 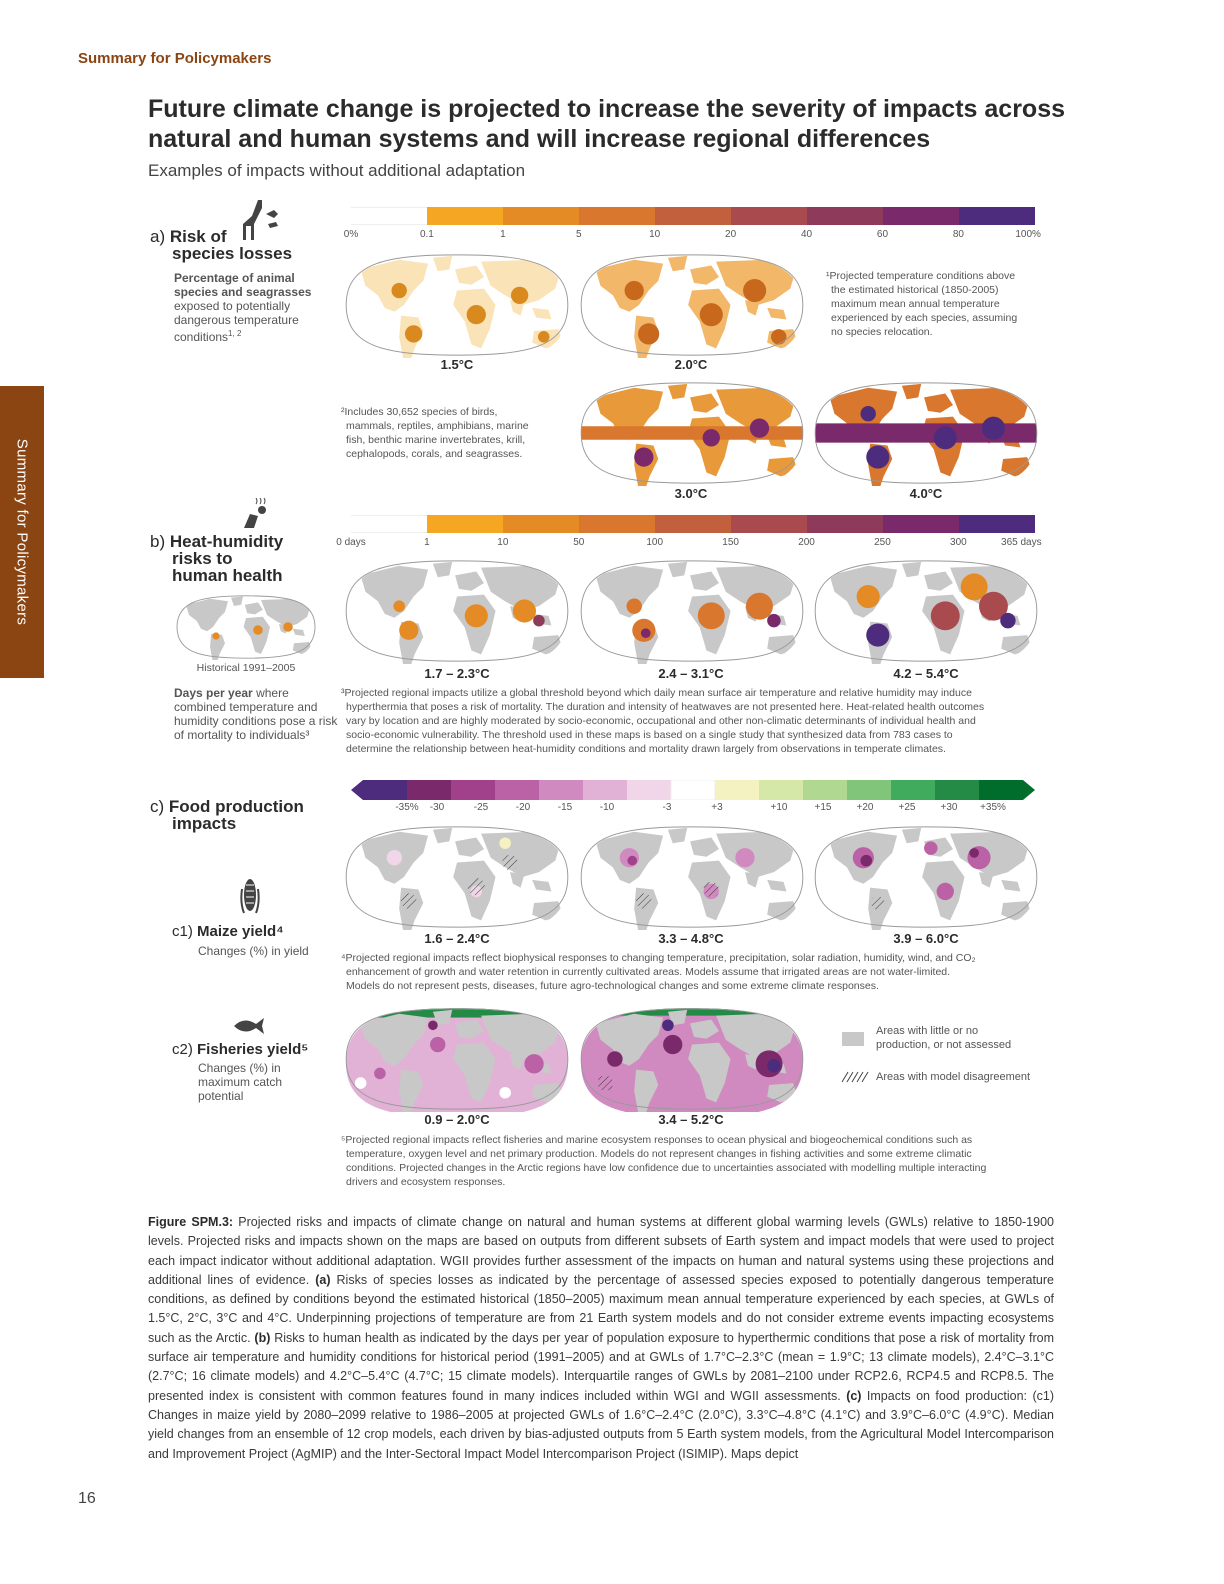 I want to click on gwl-label: 3.3 – 4.8°C, so click(x=691, y=938).